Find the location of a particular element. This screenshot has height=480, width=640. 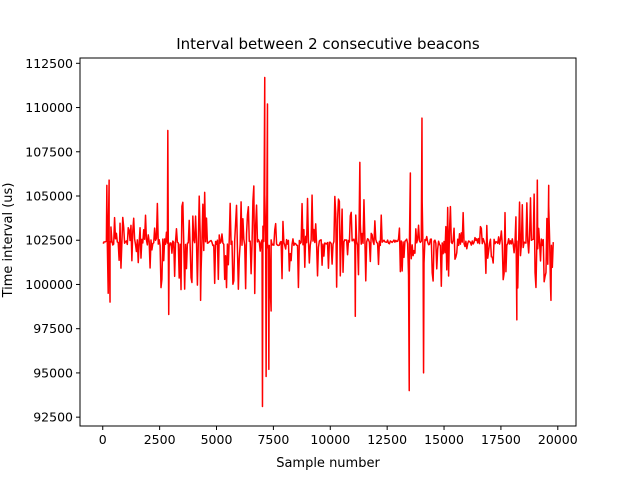

y-tick-label: 100000 is located at coordinates (49, 284).